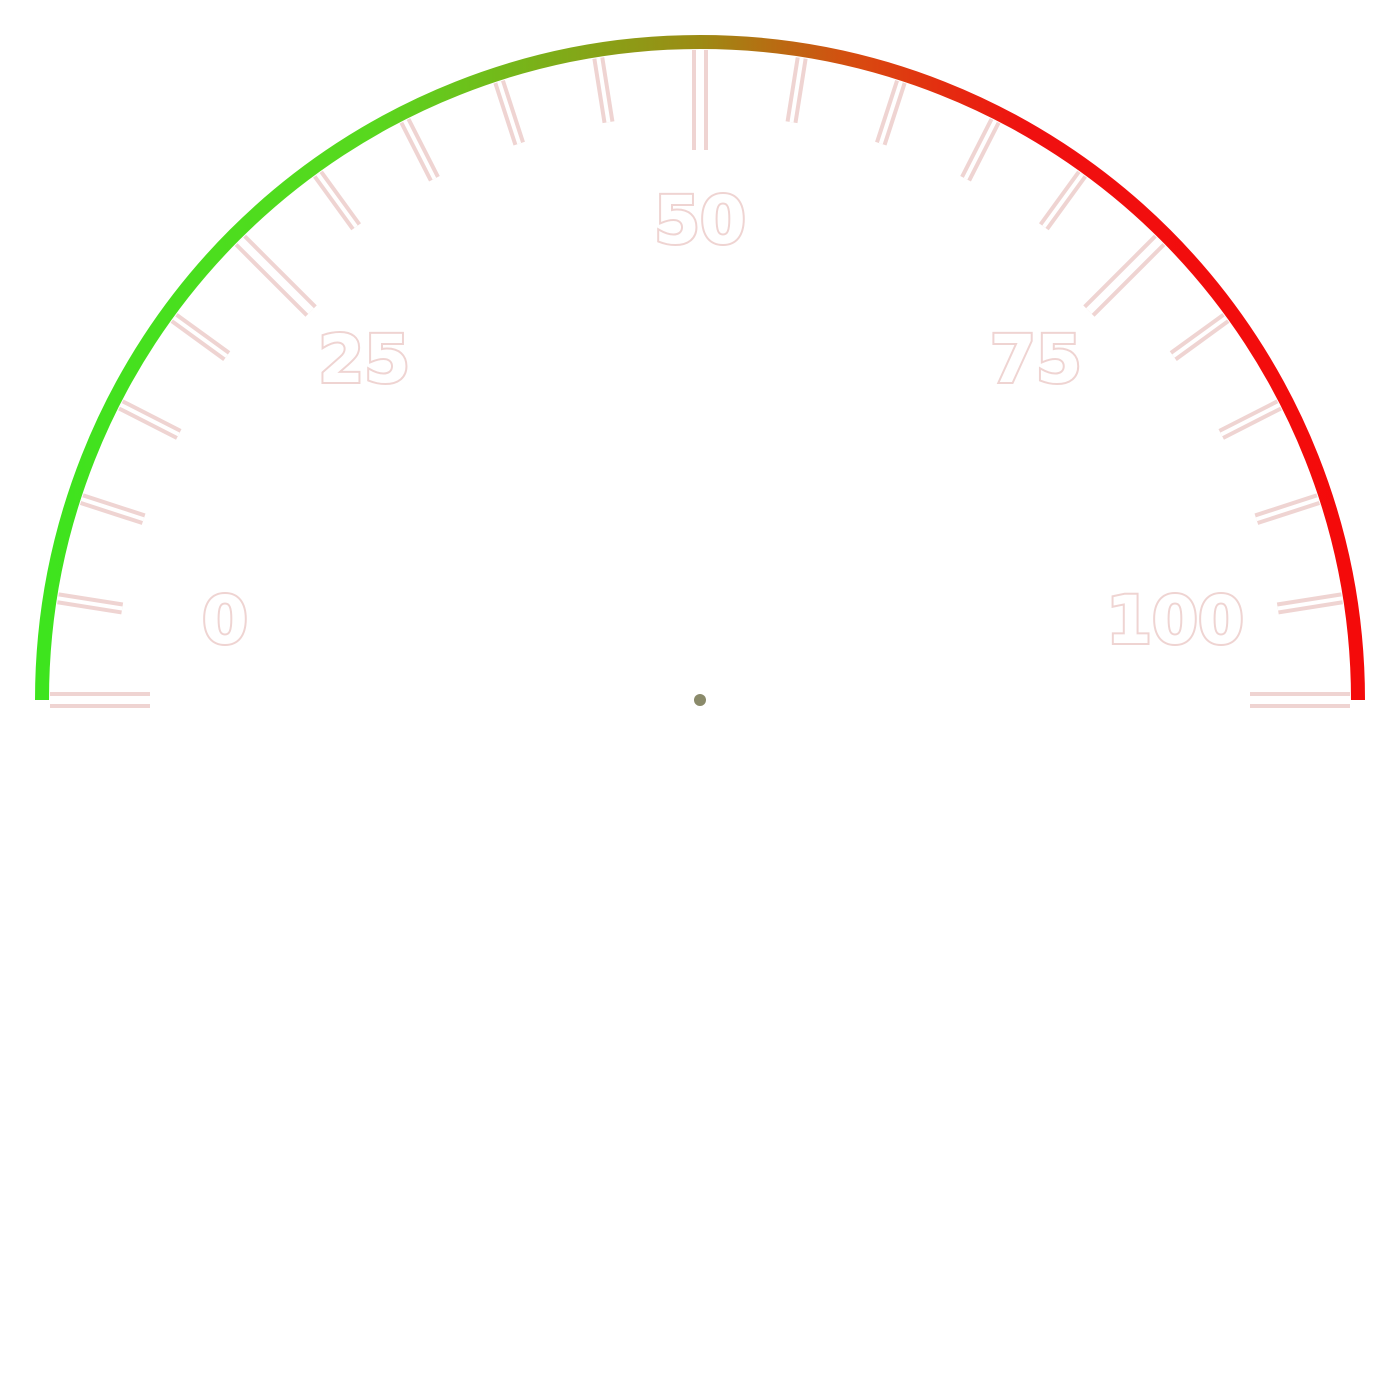  I want to click on tick-label-100: 100, so click(1175, 620).